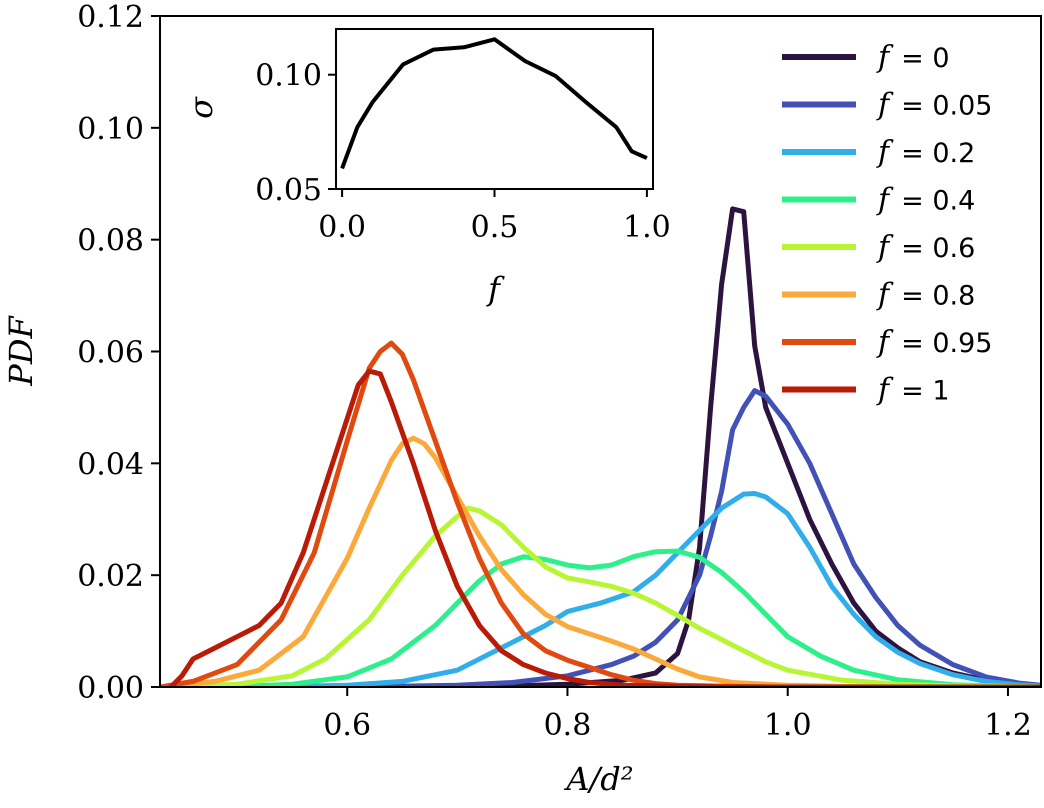 This screenshot has height=808, width=1044. Describe the element at coordinates (598, 779) in the screenshot. I see `x-axis-label: A/d²` at that location.